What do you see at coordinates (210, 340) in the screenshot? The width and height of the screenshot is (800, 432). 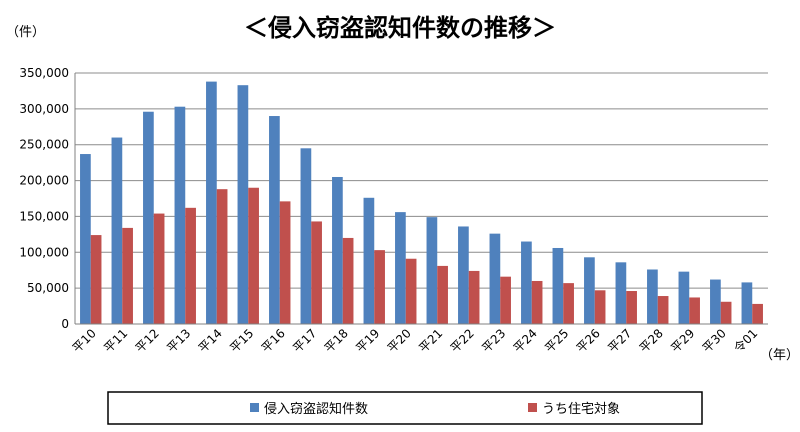 I see `x-tick-label: 平14` at bounding box center [210, 340].